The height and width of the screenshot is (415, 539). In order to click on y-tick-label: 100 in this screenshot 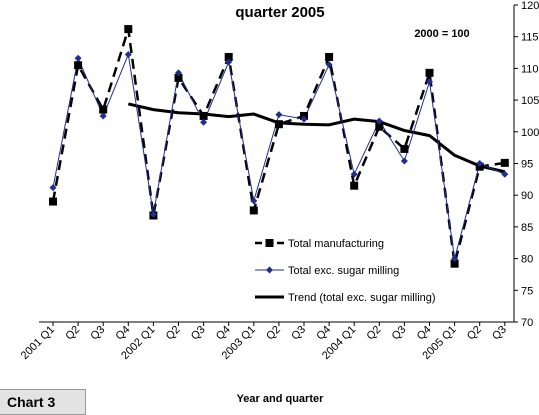, I will do `click(530, 133)`.